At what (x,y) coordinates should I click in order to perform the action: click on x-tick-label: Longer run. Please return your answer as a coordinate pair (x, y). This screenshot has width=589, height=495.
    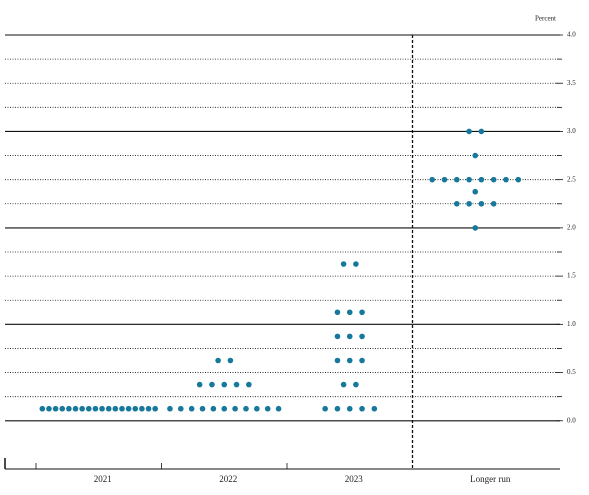
    Looking at the image, I should click on (490, 479).